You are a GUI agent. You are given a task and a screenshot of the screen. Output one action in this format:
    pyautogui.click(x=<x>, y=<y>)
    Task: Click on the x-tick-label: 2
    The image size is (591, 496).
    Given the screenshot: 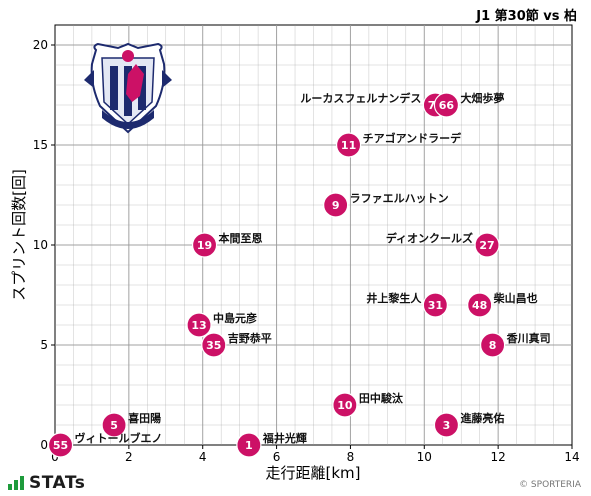 What is the action you would take?
    pyautogui.click(x=129, y=457)
    